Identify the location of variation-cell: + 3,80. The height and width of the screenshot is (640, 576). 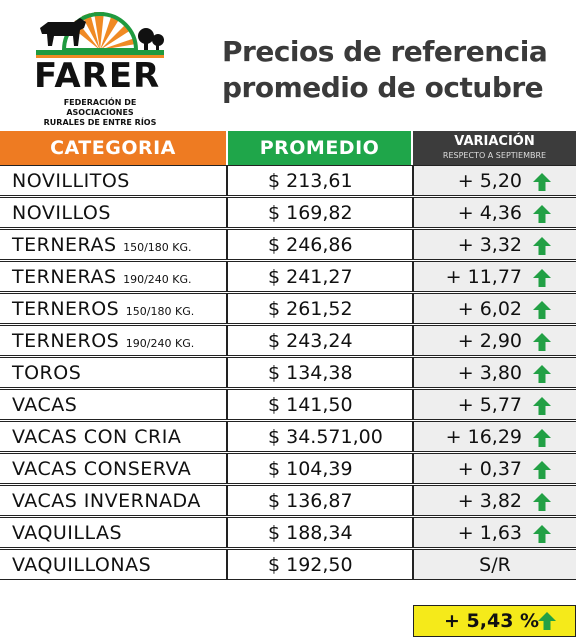
(494, 372).